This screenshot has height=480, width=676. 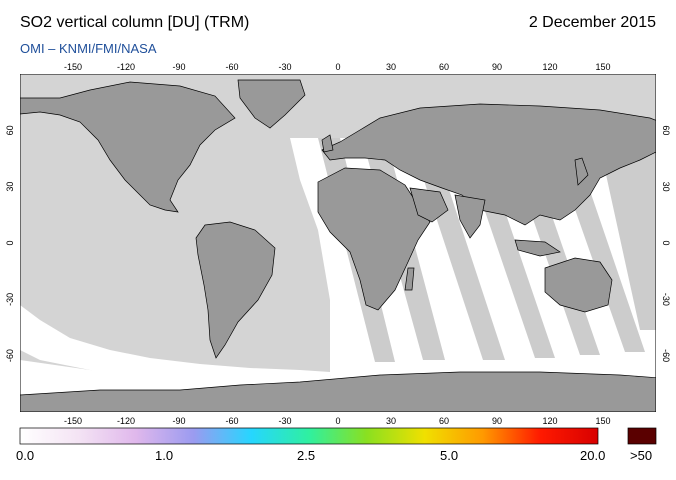 What do you see at coordinates (593, 455) in the screenshot?
I see `colorbar-label-4: 20.0` at bounding box center [593, 455].